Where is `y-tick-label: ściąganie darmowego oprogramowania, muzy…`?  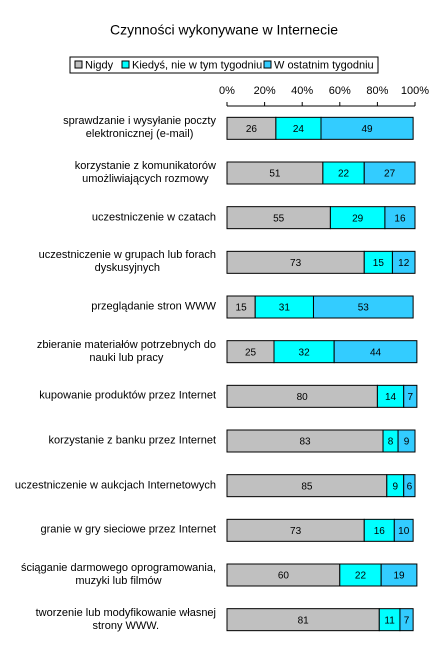
y-tick-label: ściąganie darmowego oprogramowania, muzy… is located at coordinates (118, 574).